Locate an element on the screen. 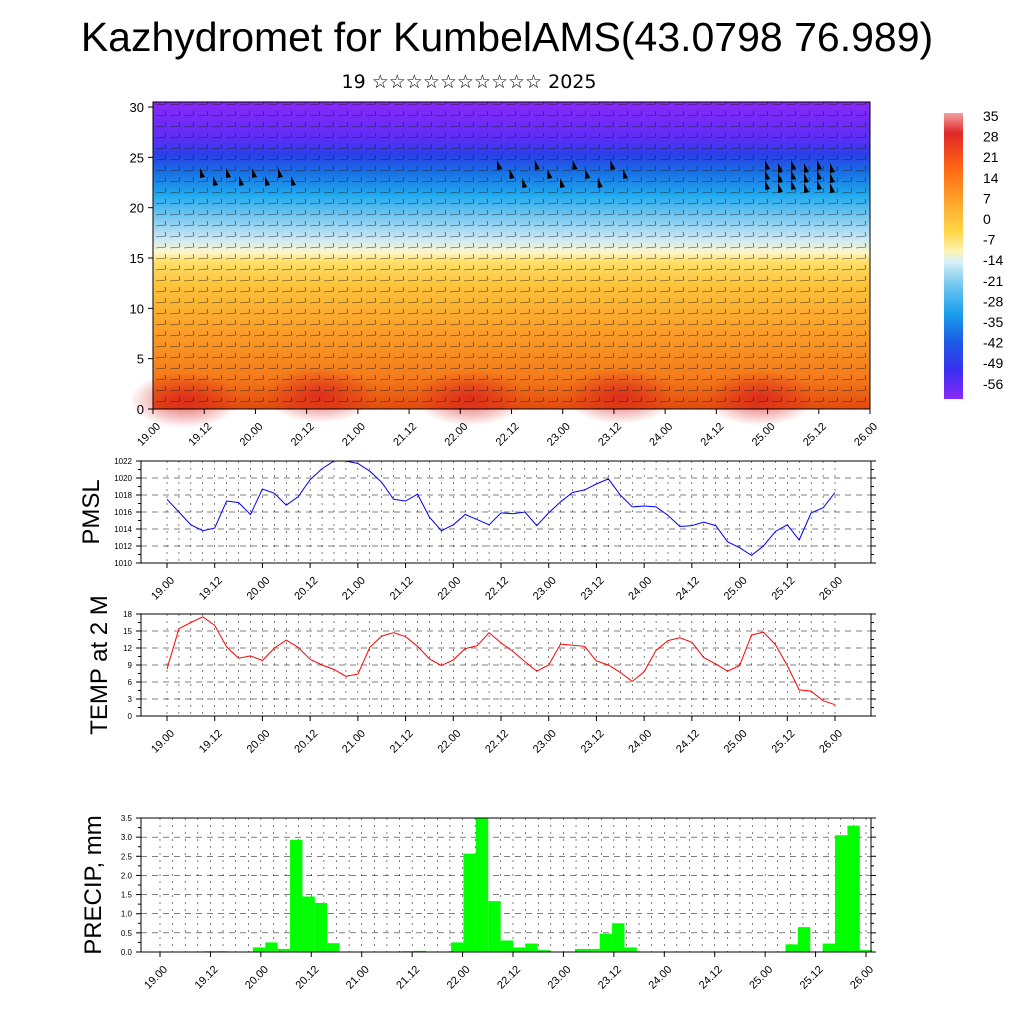 This screenshot has width=1024, height=1024. y-axis-label: PMSL is located at coordinates (91, 511).